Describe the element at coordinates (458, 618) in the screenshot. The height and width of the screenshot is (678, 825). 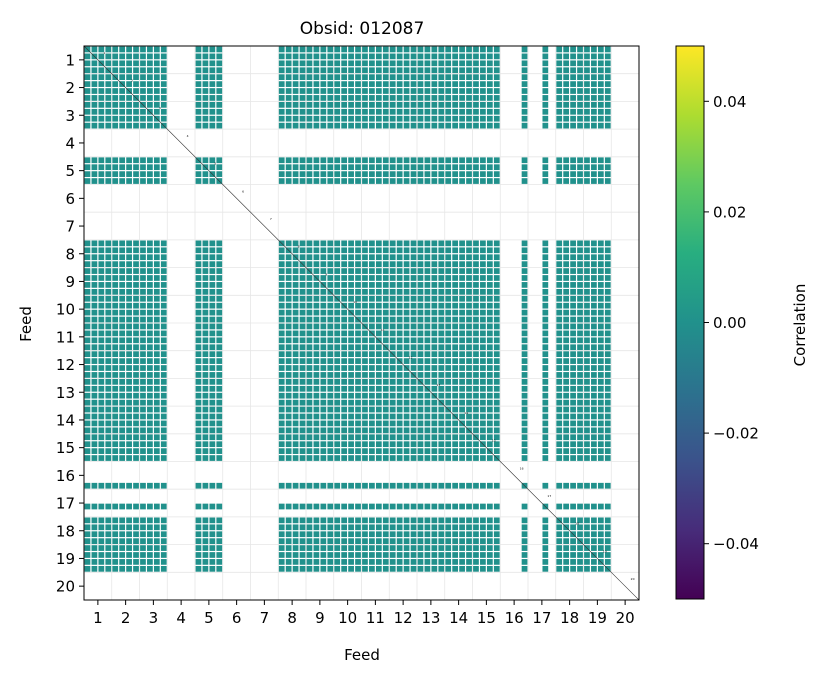
I see `x-tick-label: 14` at that location.